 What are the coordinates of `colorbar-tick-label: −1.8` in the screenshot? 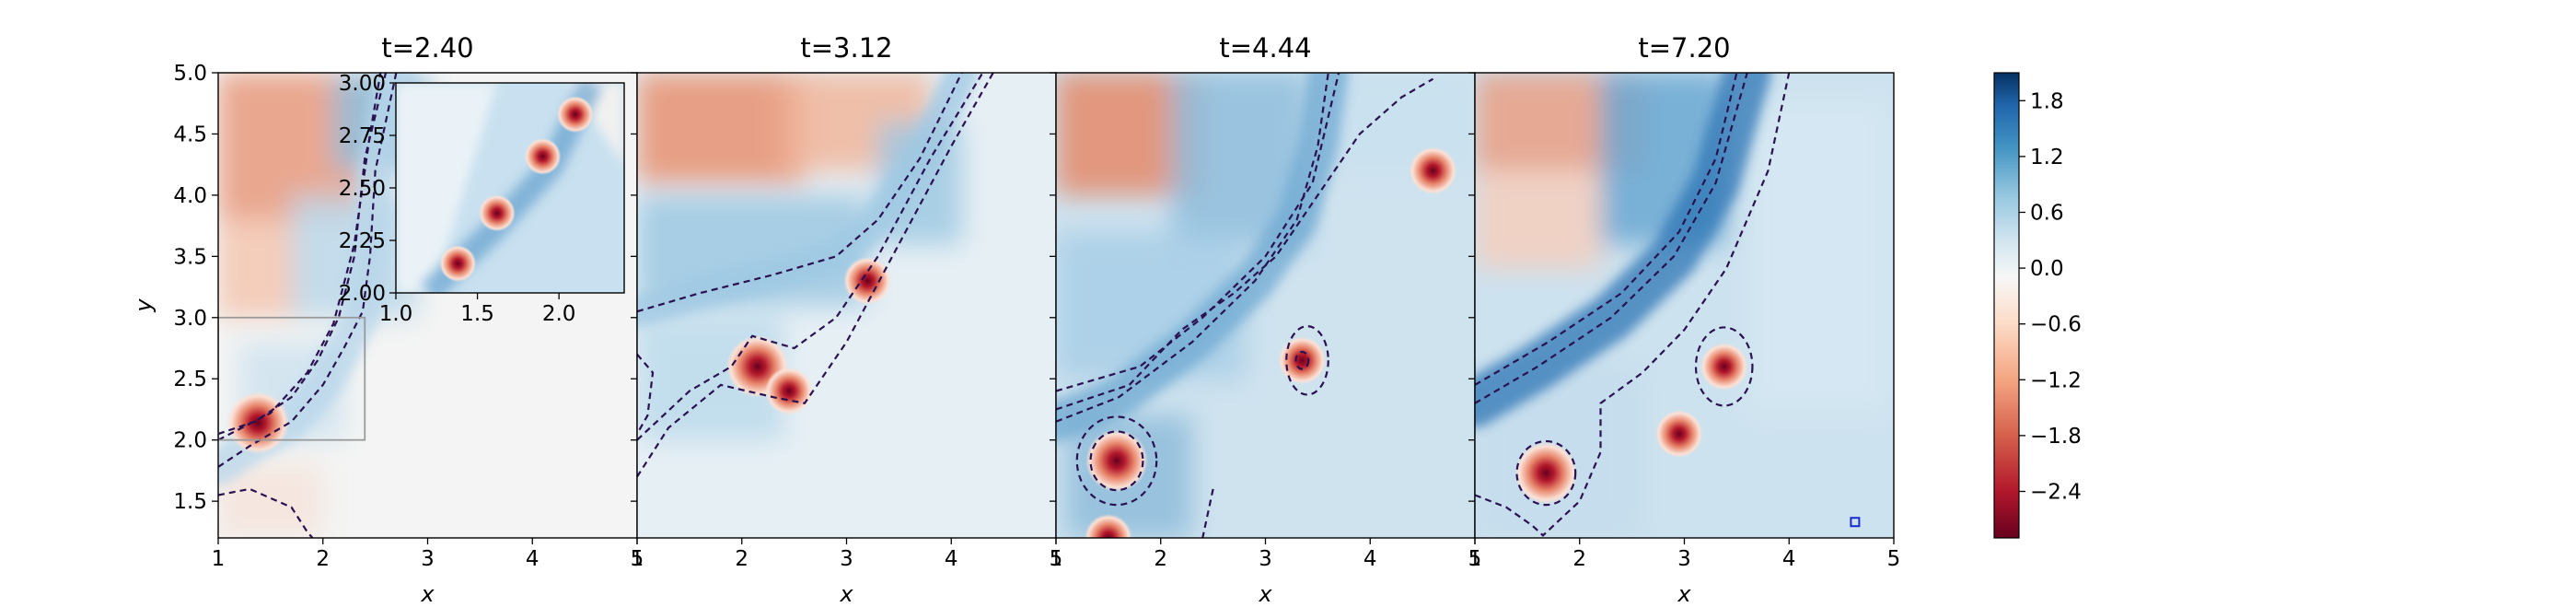 It's located at (2056, 437).